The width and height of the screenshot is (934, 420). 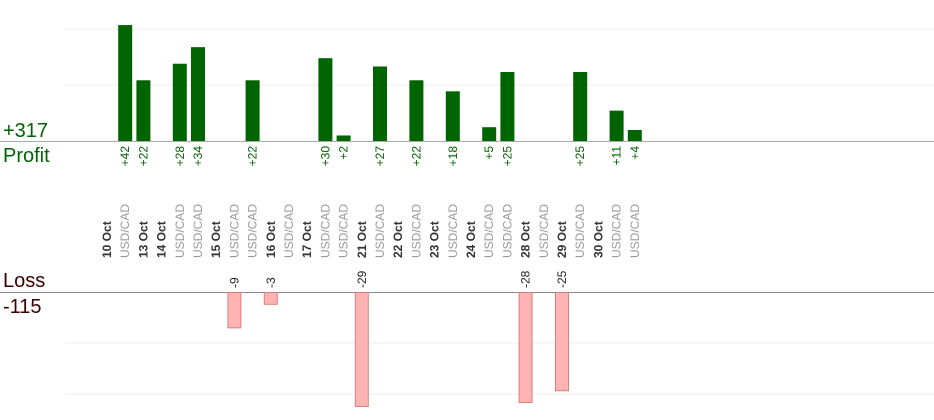 I want to click on date-tick-label: 28 Oct, so click(x=526, y=239).